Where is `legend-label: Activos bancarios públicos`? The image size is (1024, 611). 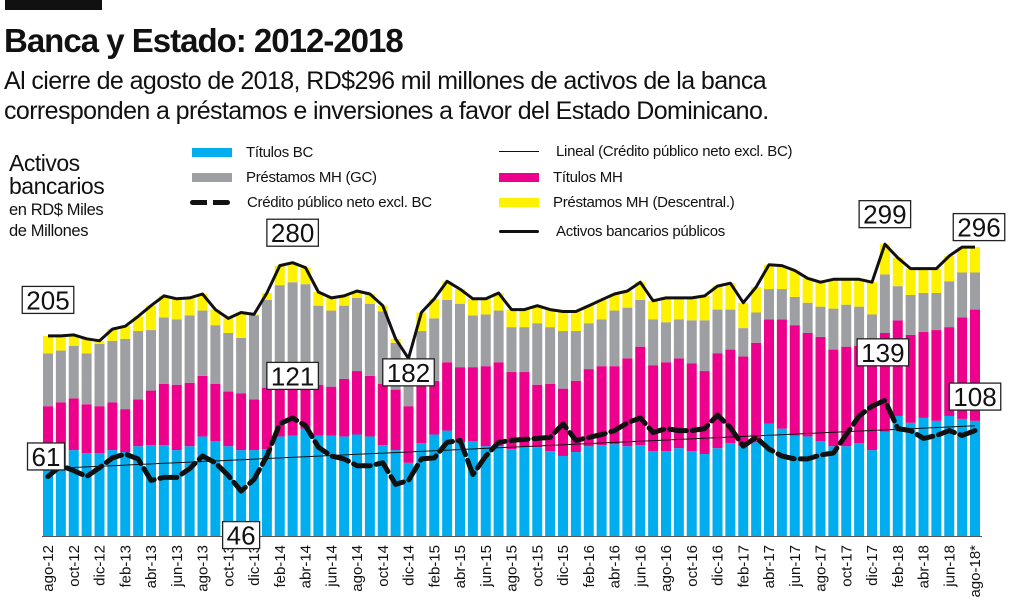 legend-label: Activos bancarios públicos is located at coordinates (640, 231).